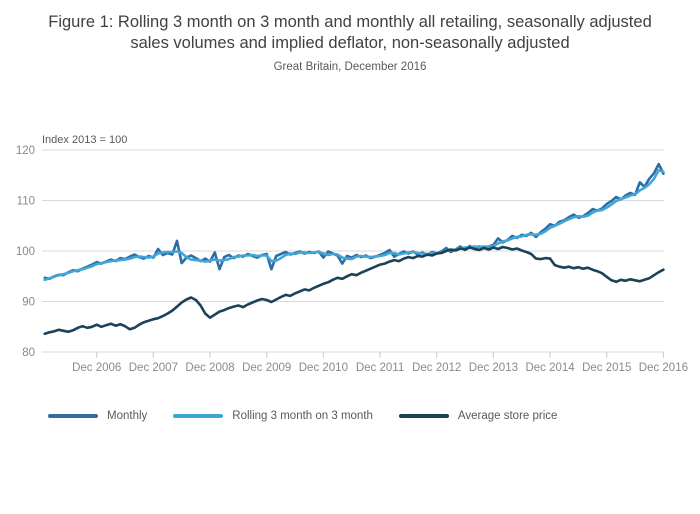 Image resolution: width=700 pixels, height=514 pixels. I want to click on legend-label: Average store price, so click(507, 416).